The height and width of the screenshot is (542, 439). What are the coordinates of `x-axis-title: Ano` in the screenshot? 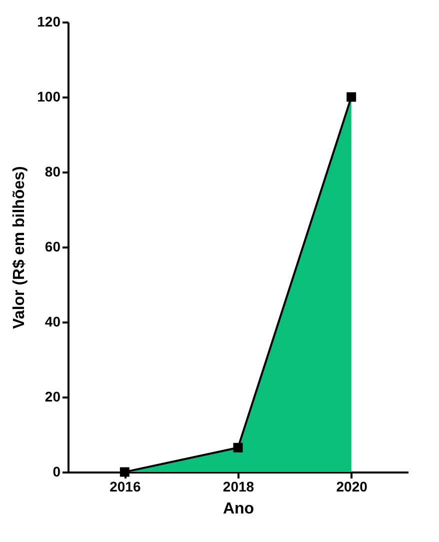 It's located at (238, 509).